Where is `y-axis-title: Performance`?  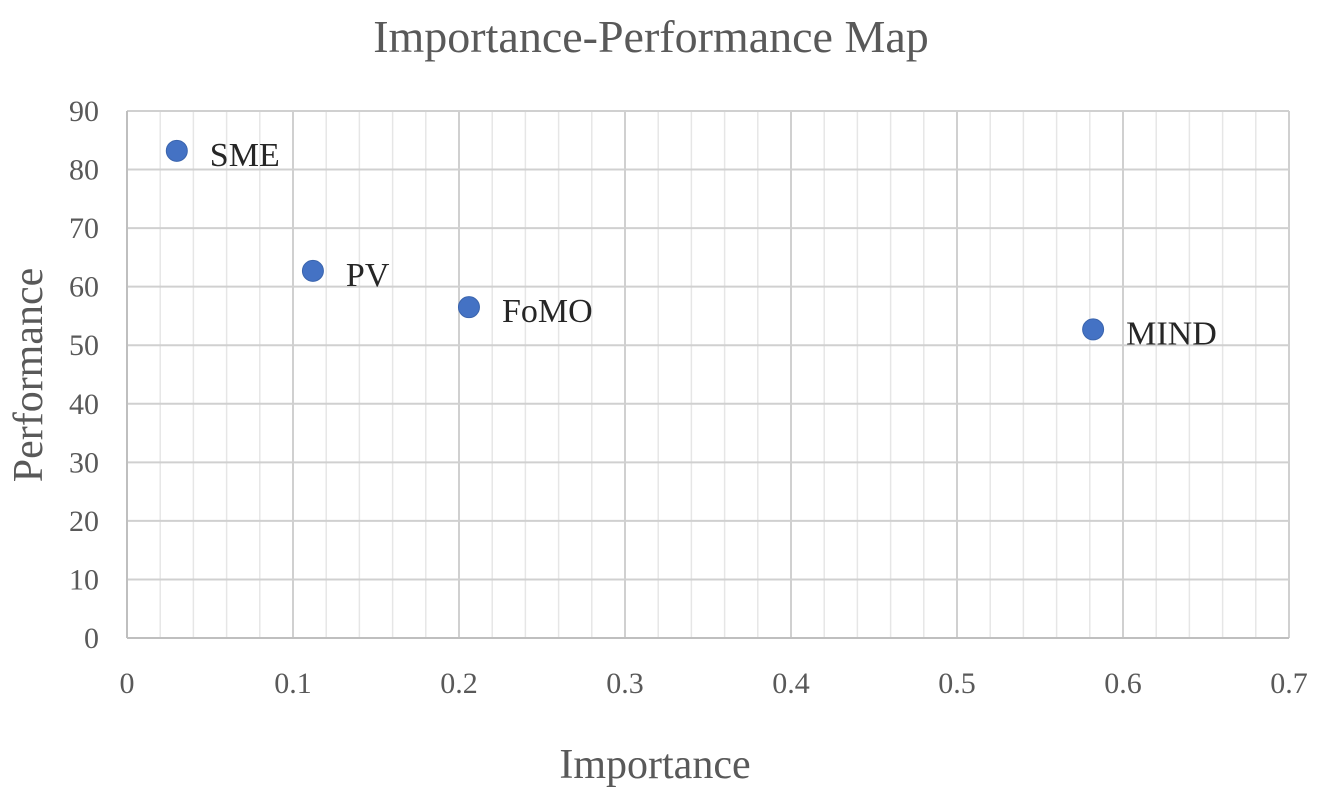
y-axis-title: Performance is located at coordinates (29, 375).